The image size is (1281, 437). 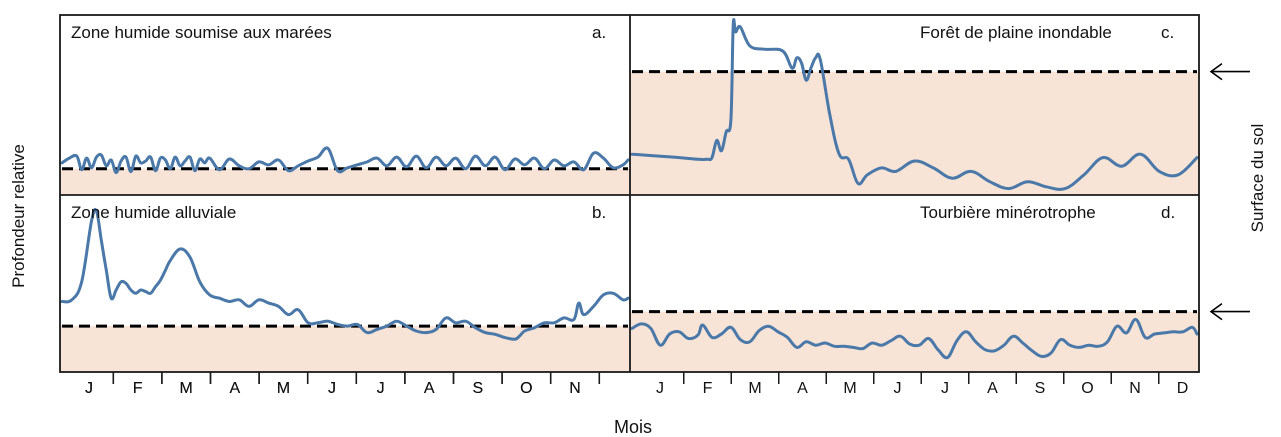 I want to click on panel-title: Tourbière minérotrophe, so click(x=1008, y=212).